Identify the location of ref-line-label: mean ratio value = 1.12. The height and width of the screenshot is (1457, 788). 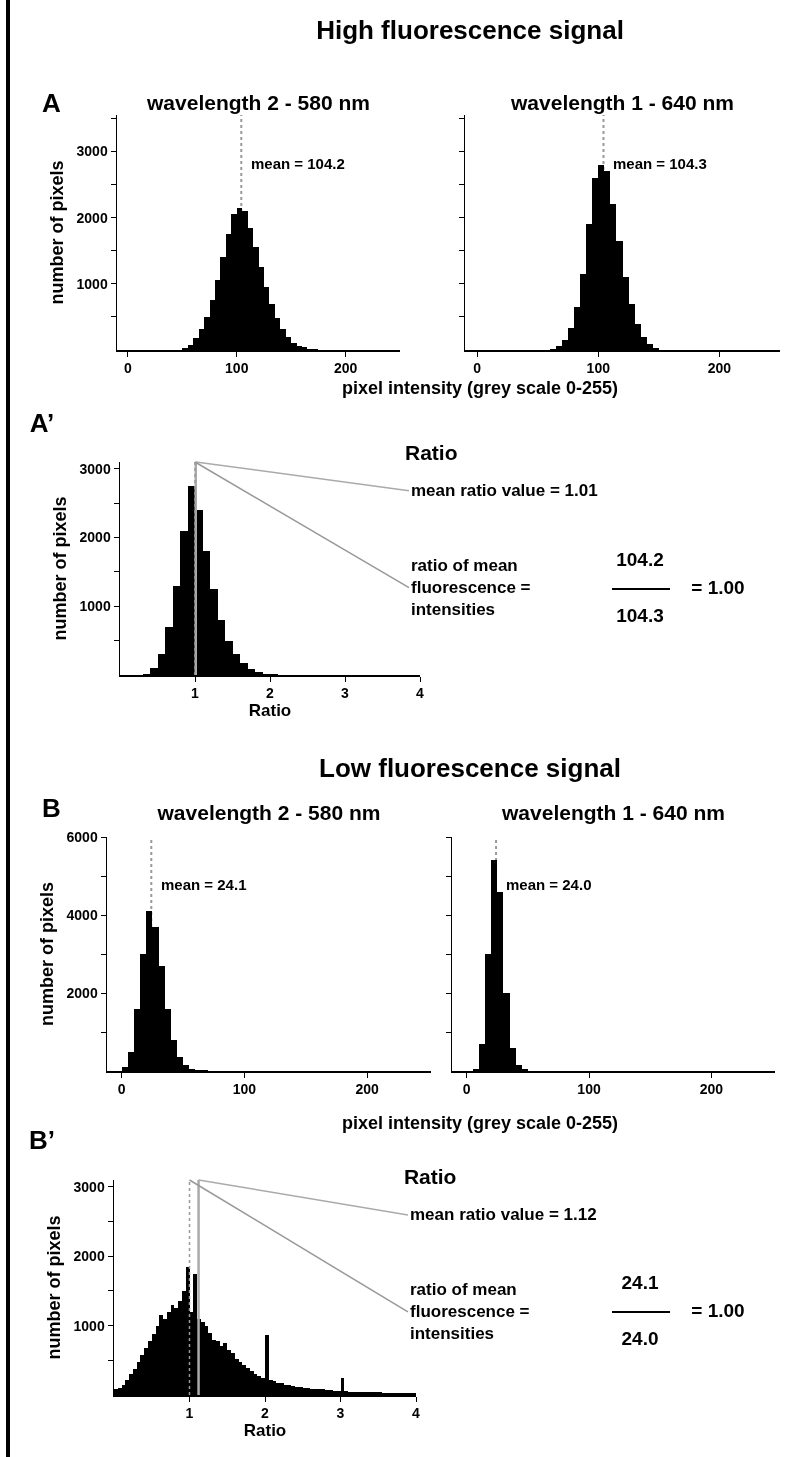
(503, 1214).